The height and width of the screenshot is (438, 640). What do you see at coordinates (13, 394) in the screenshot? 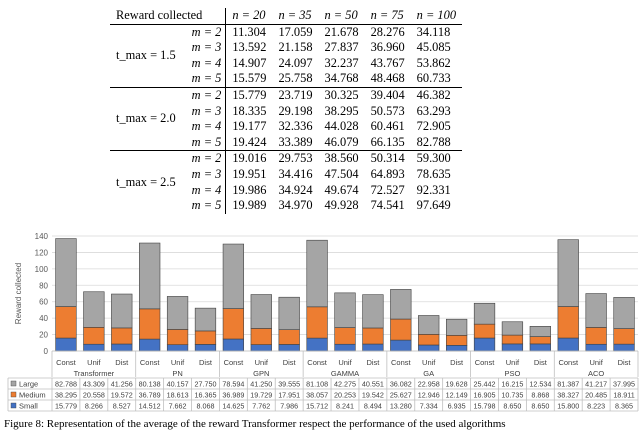
I see `legend-swatch-medium` at bounding box center [13, 394].